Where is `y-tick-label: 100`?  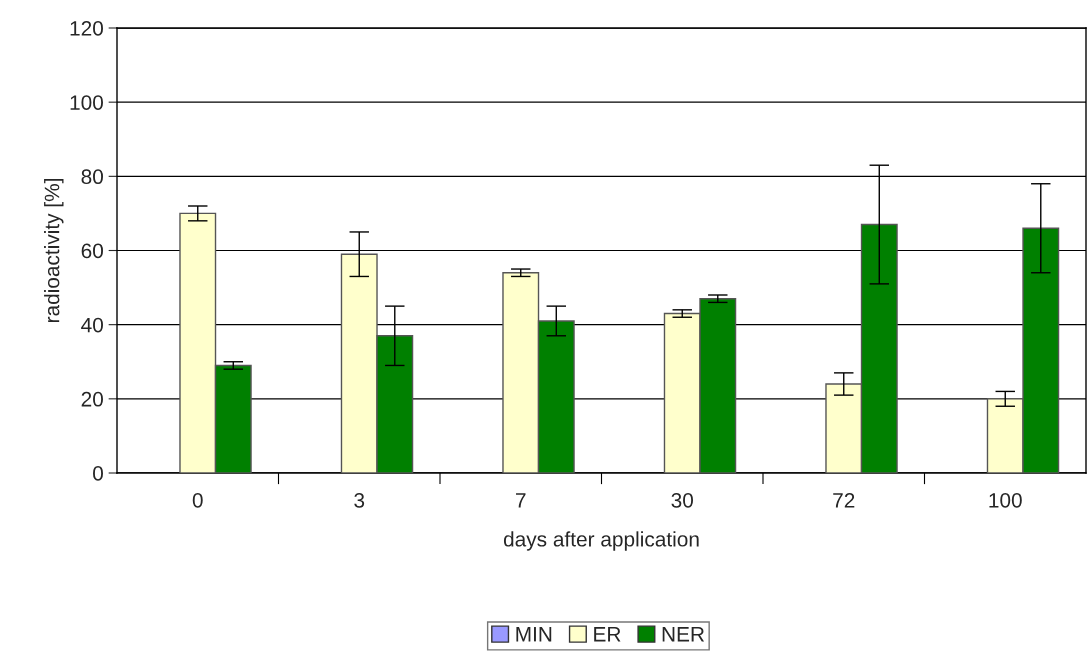
y-tick-label: 100 is located at coordinates (86, 102).